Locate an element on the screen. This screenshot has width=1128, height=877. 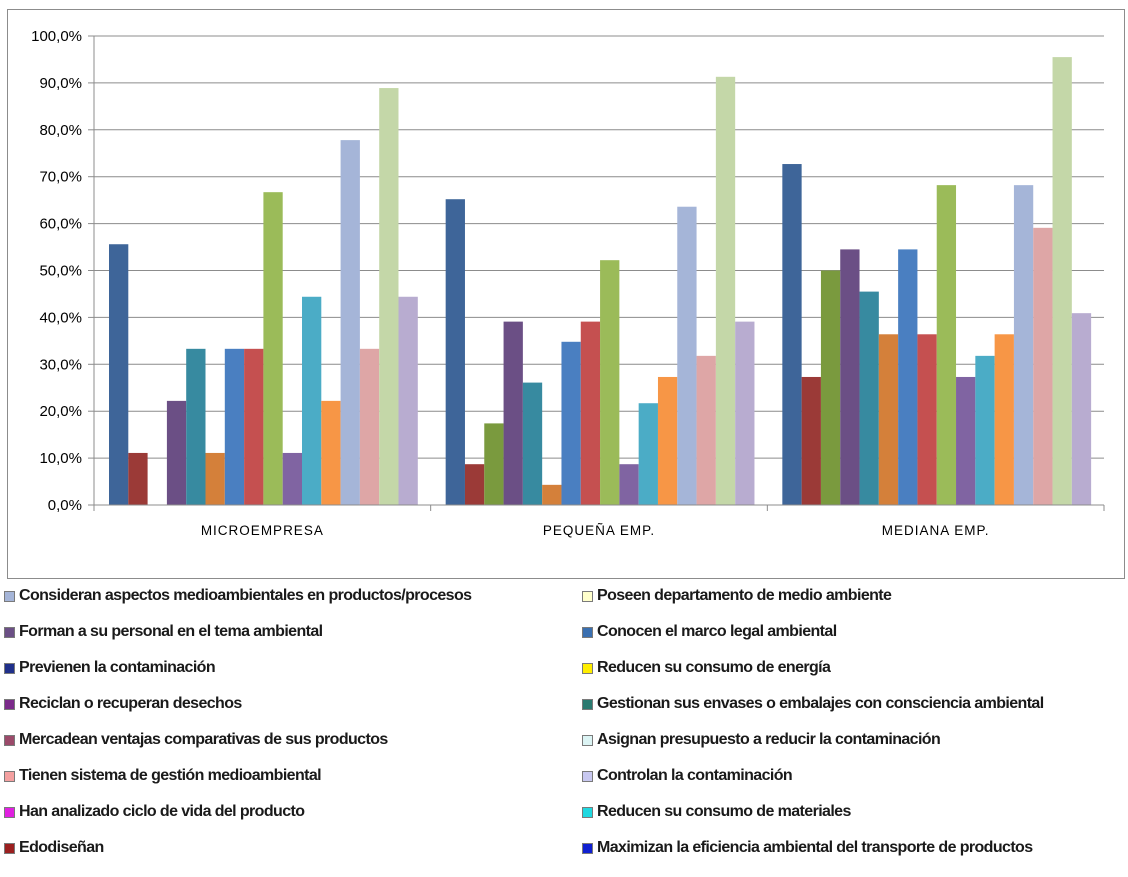
y-tick-label: 10,0% is located at coordinates (60, 458).